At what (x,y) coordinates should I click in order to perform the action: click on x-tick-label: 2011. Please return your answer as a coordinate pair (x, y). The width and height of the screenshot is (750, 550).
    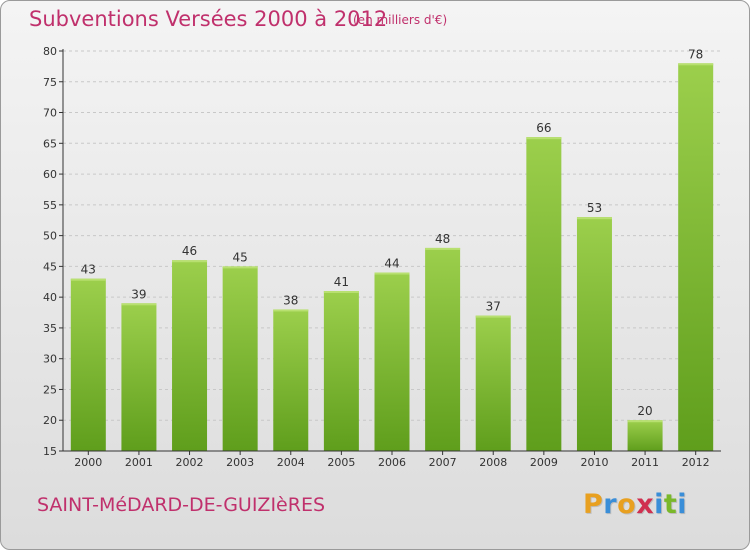
    Looking at the image, I should click on (645, 462).